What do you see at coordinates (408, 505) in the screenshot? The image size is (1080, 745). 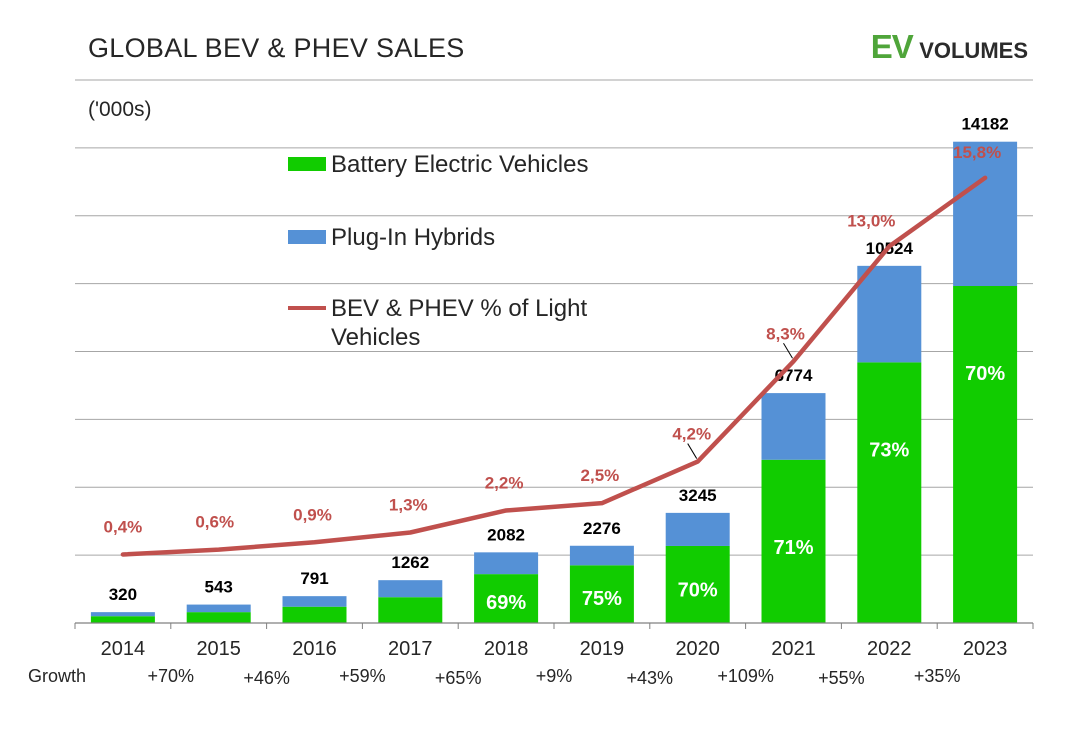 I see `share-value-label: 1,3%` at bounding box center [408, 505].